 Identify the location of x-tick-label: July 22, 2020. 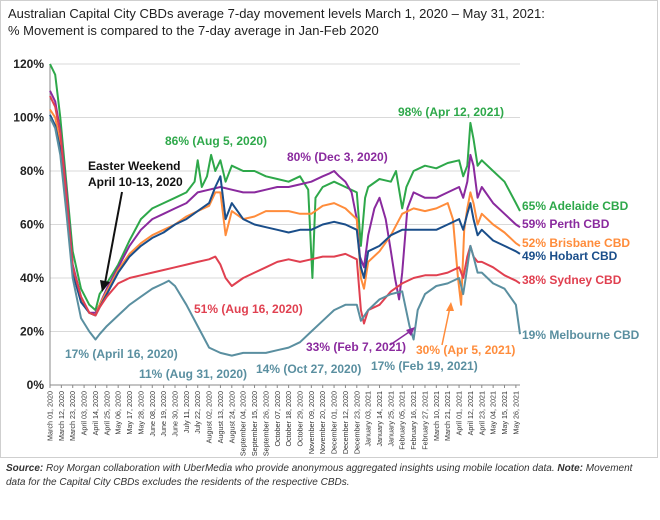
(197, 412).